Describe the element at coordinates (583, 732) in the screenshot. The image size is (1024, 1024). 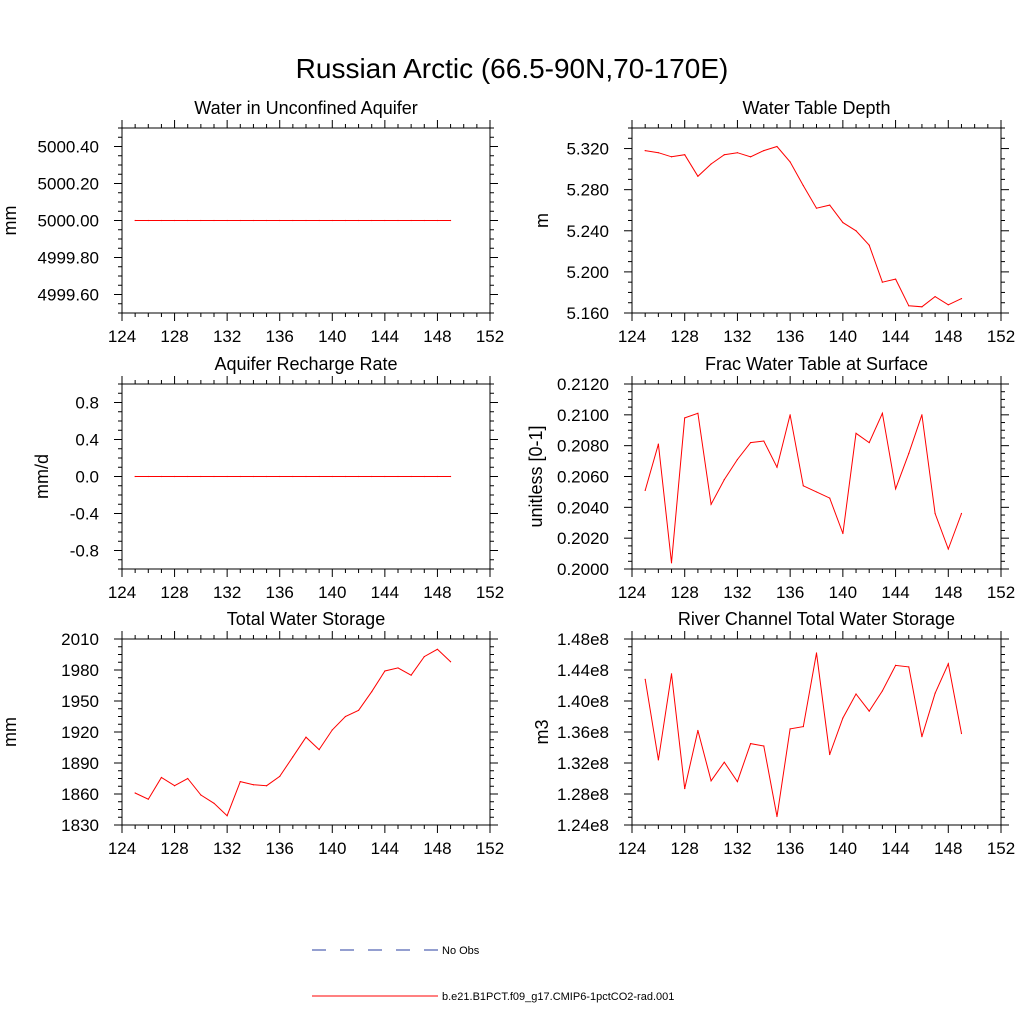
I see `y-tick-label: 1.36e8` at that location.